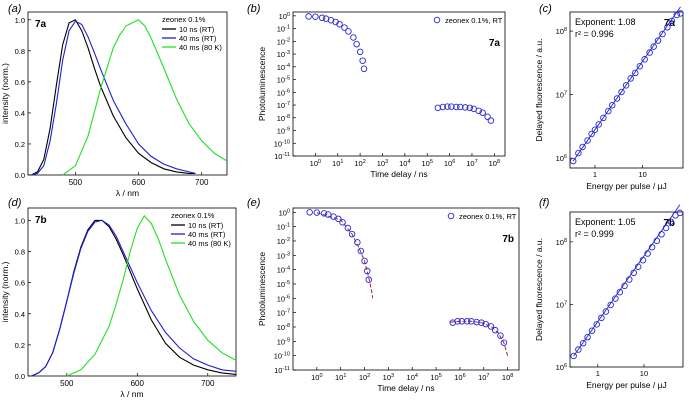 The width and height of the screenshot is (689, 404). I want to click on panel-label: (f), so click(544, 203).